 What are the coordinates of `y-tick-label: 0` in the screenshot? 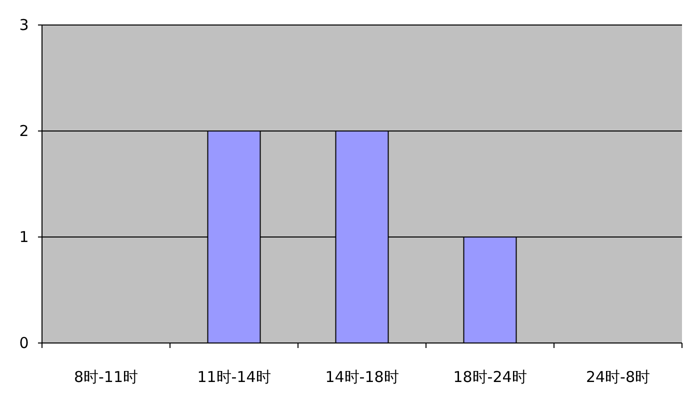 It's located at (24, 343).